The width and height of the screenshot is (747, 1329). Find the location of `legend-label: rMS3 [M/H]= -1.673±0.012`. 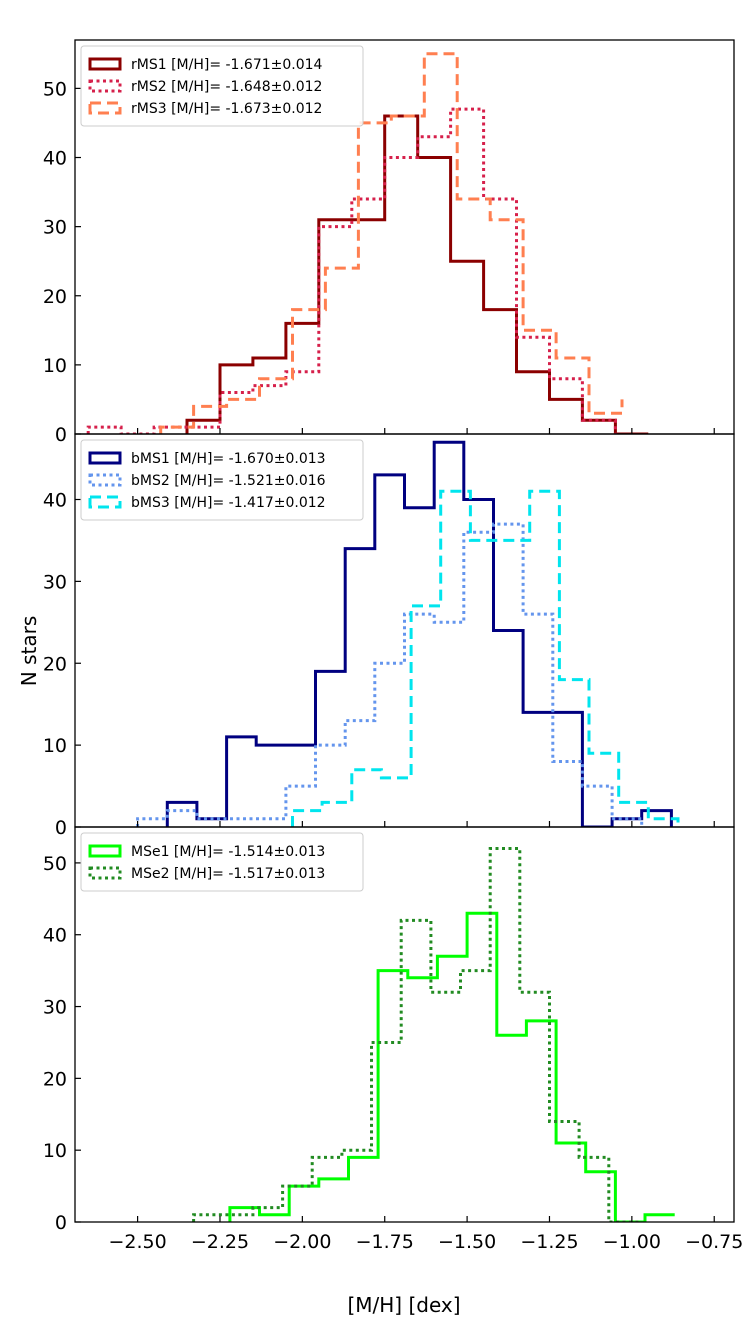

legend-label: rMS3 [M/H]= -1.673±0.012 is located at coordinates (226, 109).